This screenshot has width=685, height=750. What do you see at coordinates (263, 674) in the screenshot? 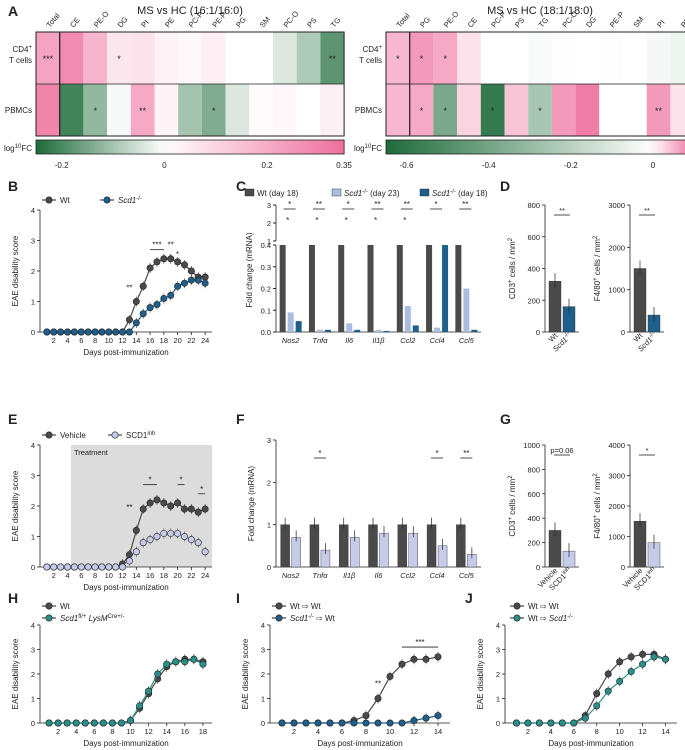
I see `y-tick-label: 2` at bounding box center [263, 674].